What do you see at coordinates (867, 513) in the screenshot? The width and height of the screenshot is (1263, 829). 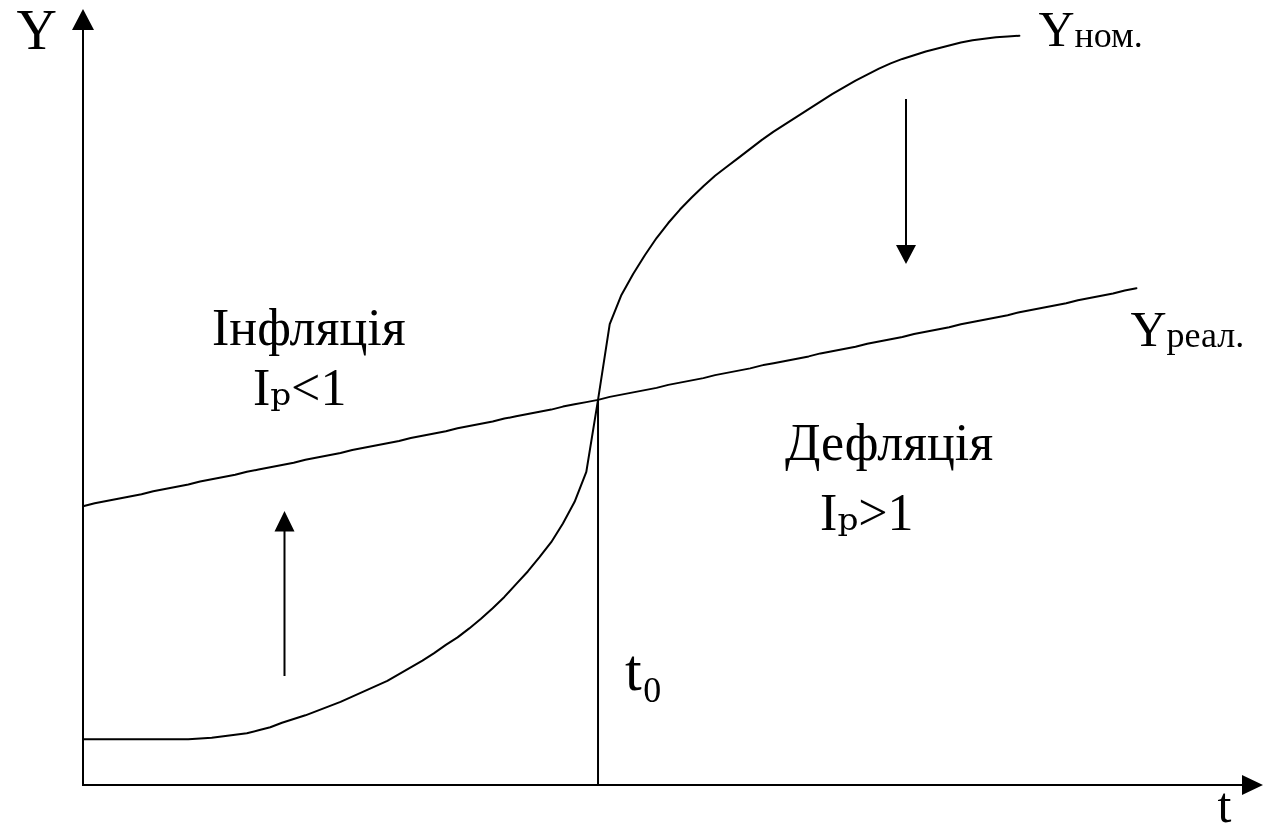 I see `annotation: Iₚ>1` at bounding box center [867, 513].